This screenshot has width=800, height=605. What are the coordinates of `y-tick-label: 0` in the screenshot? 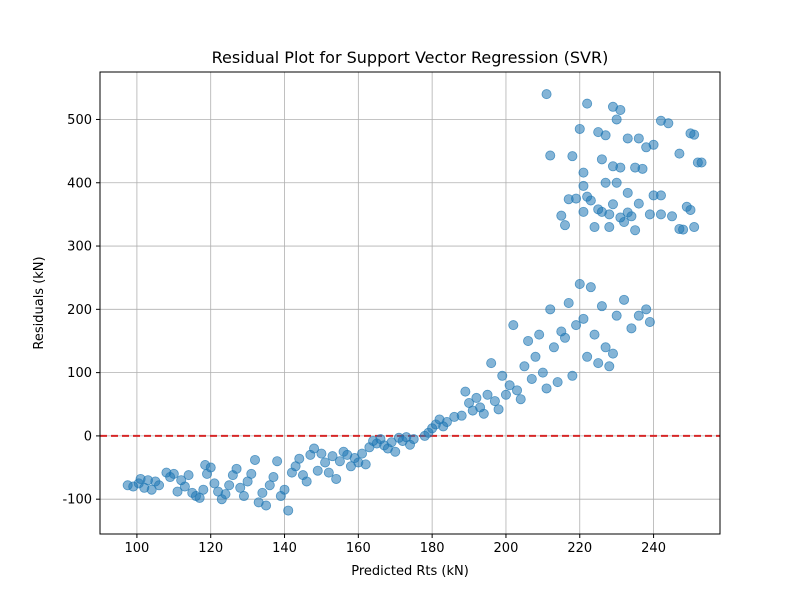 It's located at (88, 436).